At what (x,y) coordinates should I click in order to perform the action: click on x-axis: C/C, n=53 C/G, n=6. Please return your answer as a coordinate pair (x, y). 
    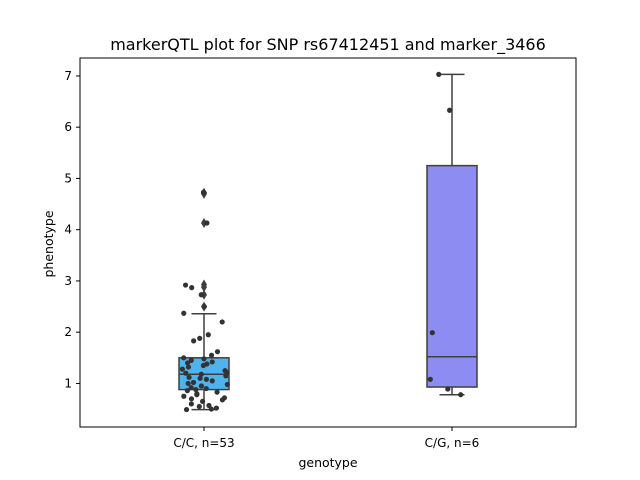
    Looking at the image, I should click on (326, 438).